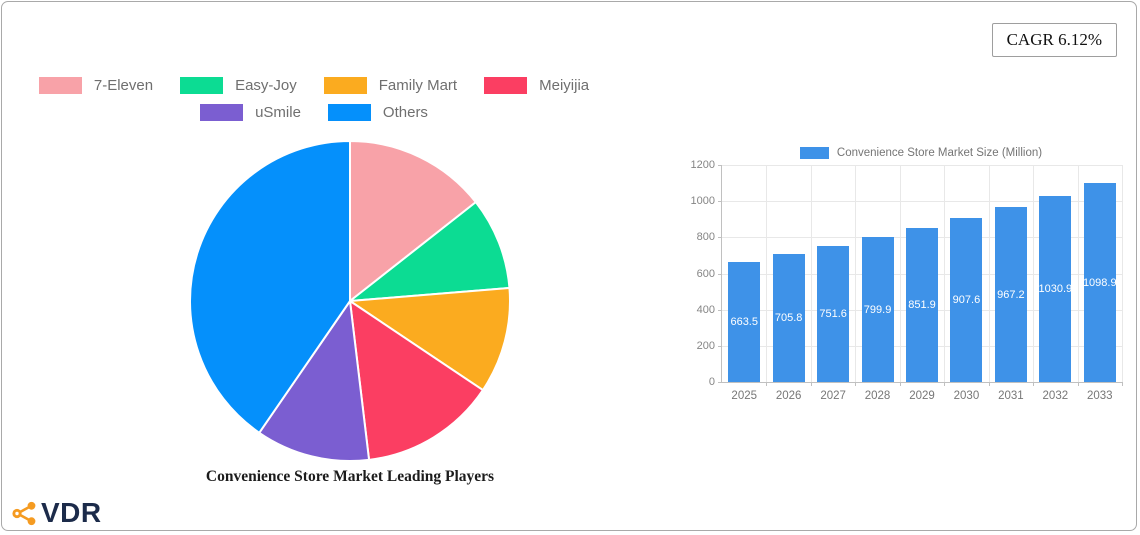 The height and width of the screenshot is (535, 1140). I want to click on bar-value-label: 1030.9, so click(1055, 288).